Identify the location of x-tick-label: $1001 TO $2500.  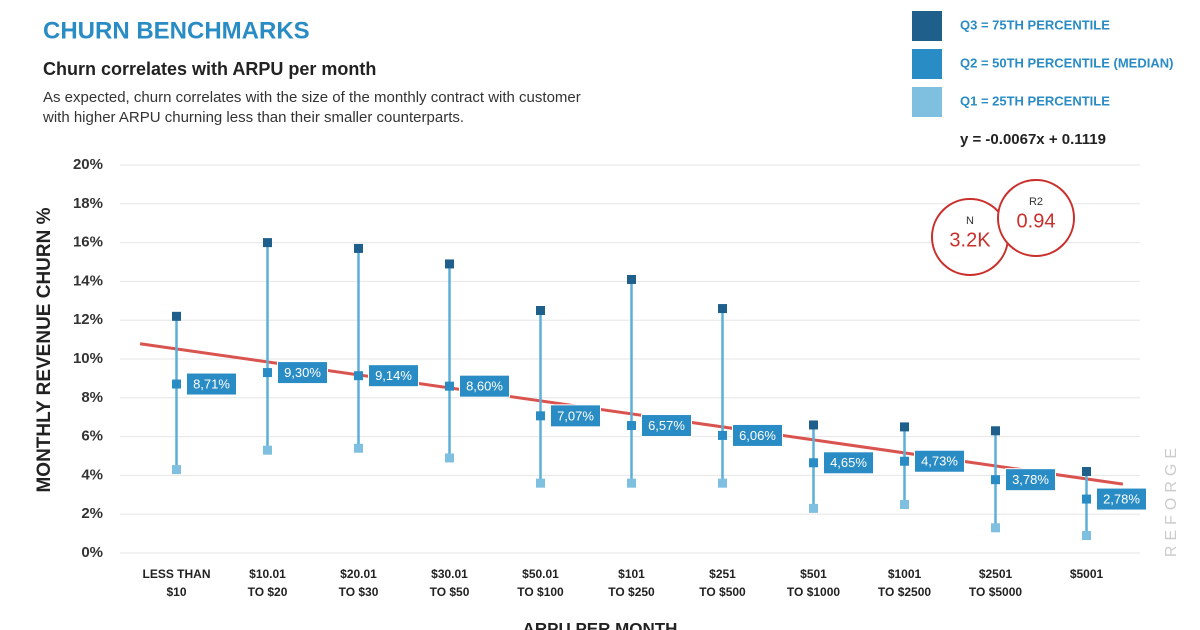
(904, 583).